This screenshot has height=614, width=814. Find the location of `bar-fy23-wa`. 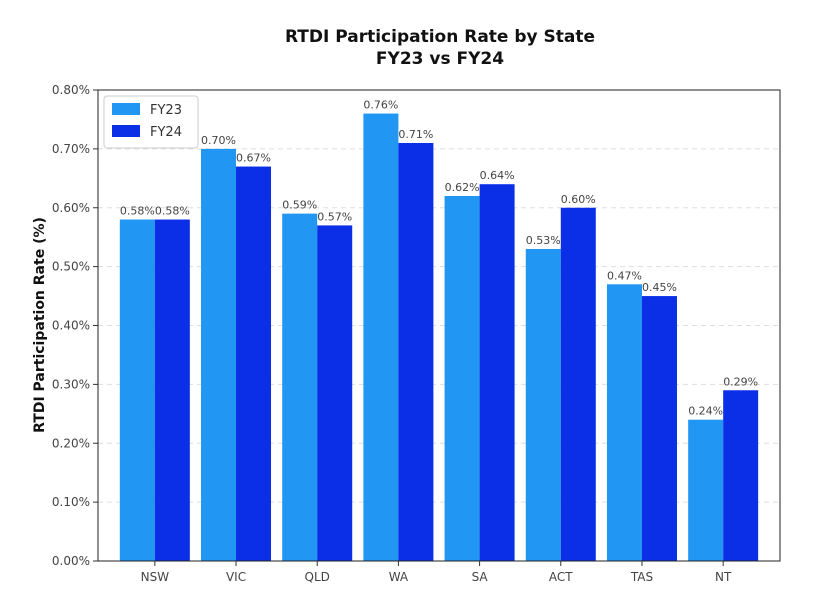

bar-fy23-wa is located at coordinates (381, 337).